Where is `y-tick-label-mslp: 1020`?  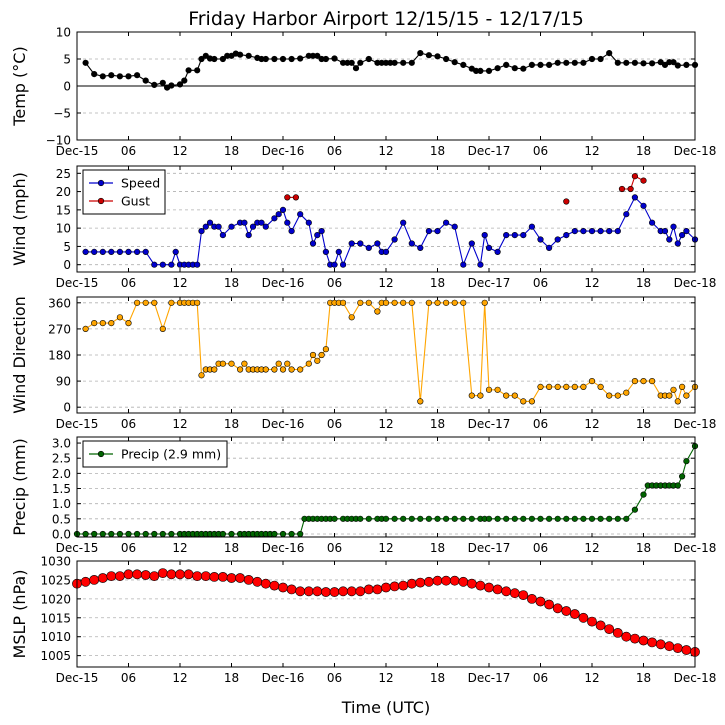 y-tick-label-mslp: 1020 is located at coordinates (55, 599).